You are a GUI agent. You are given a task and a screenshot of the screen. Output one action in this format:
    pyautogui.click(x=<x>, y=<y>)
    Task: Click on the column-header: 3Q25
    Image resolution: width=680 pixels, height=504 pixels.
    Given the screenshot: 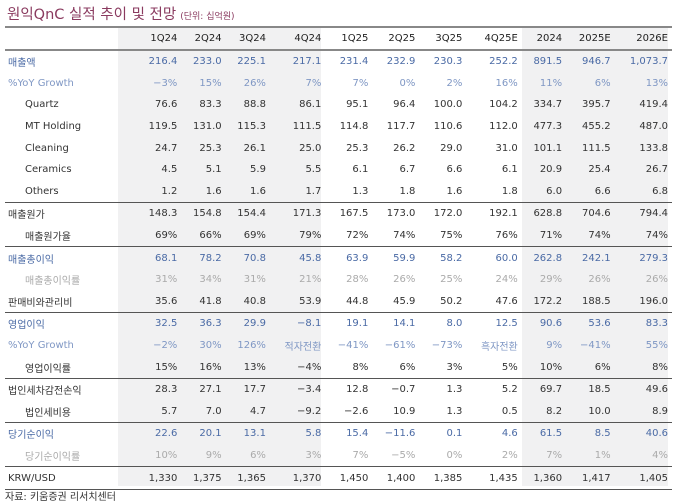 What is the action you would take?
    pyautogui.click(x=449, y=38)
    